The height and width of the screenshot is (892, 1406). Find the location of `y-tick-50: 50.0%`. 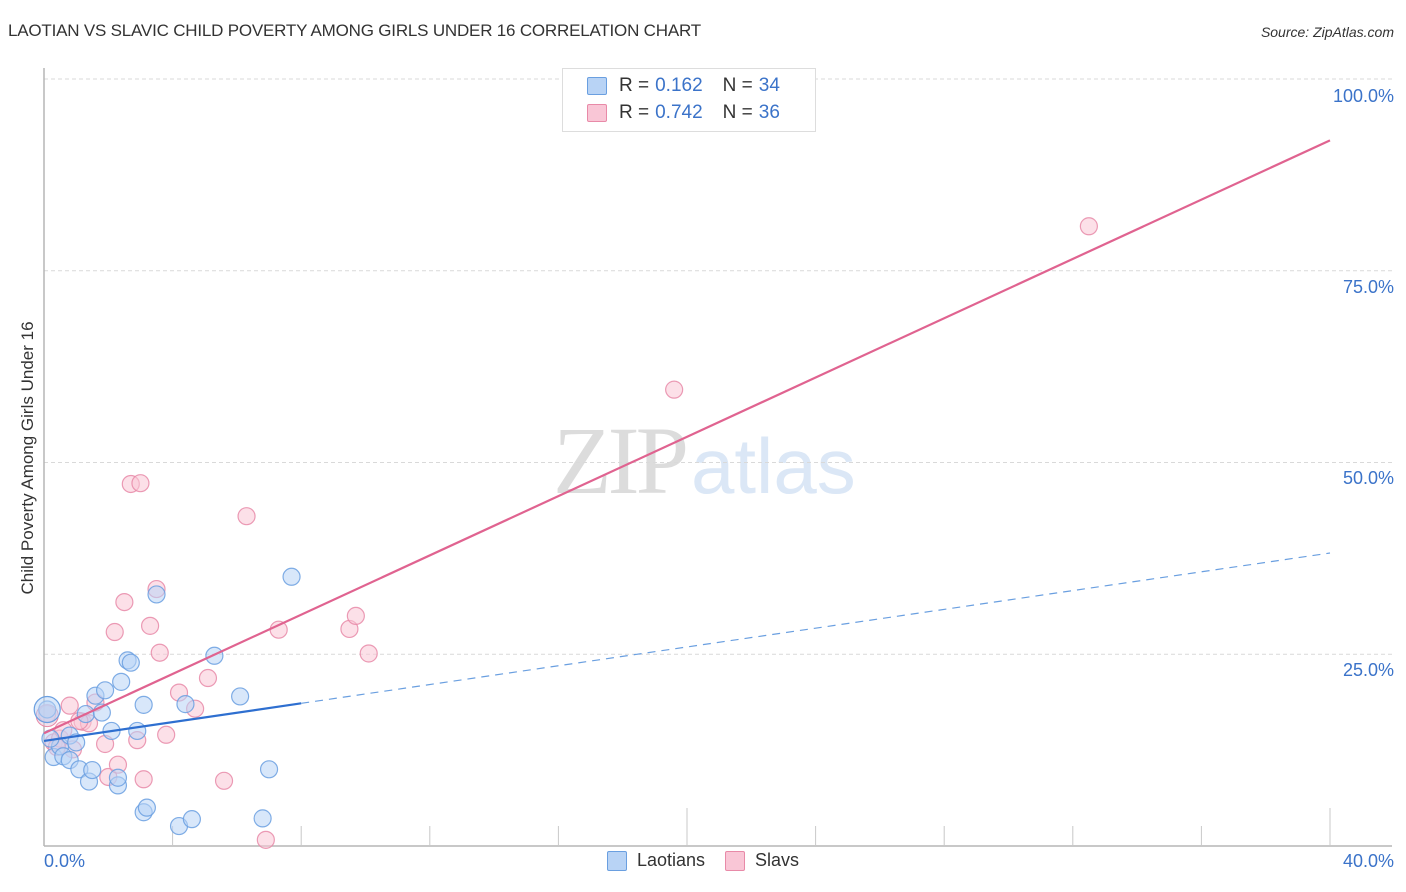

y-tick-50: 50.0% is located at coordinates (1368, 478).